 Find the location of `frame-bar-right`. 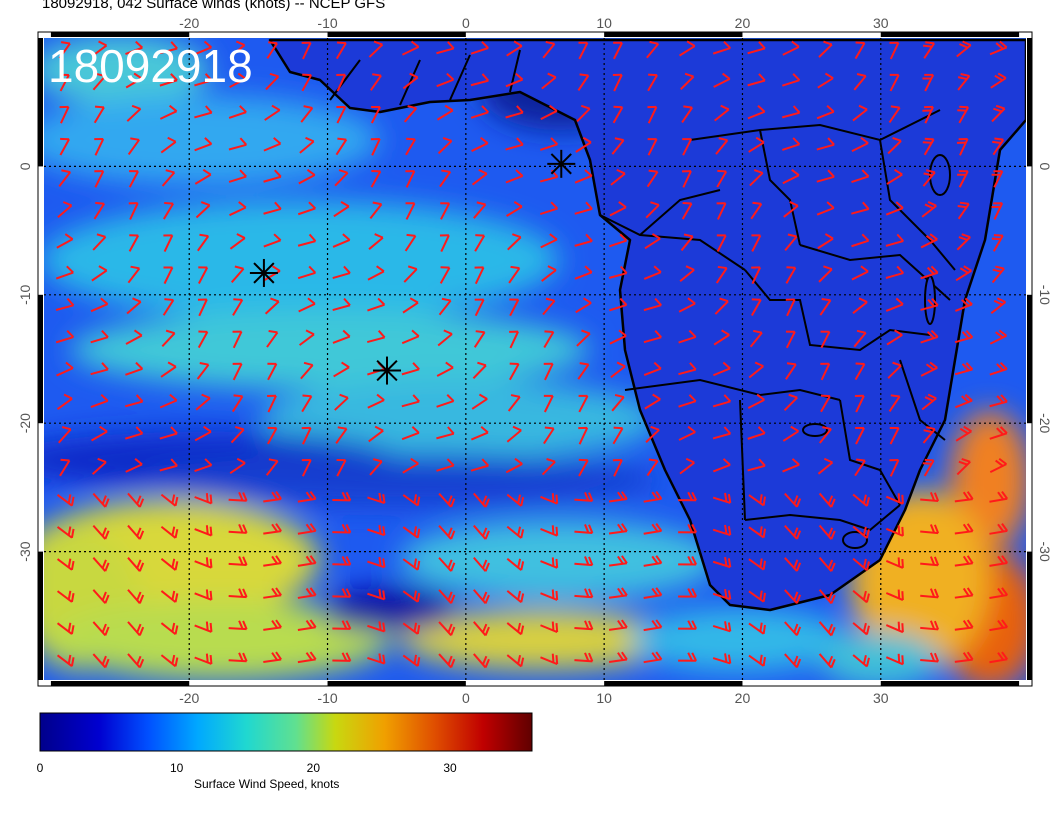

frame-bar-right is located at coordinates (1029, 615).